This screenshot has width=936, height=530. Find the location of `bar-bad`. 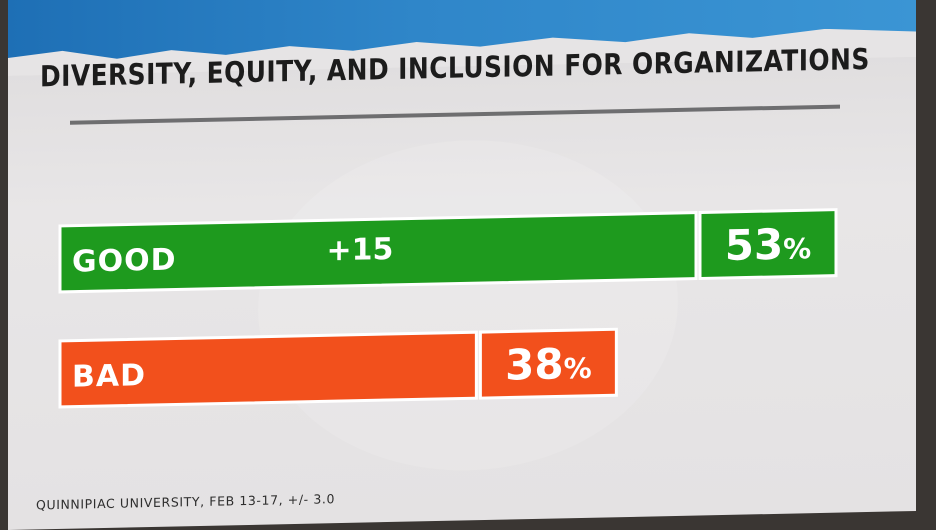

bar-bad is located at coordinates (268, 369).